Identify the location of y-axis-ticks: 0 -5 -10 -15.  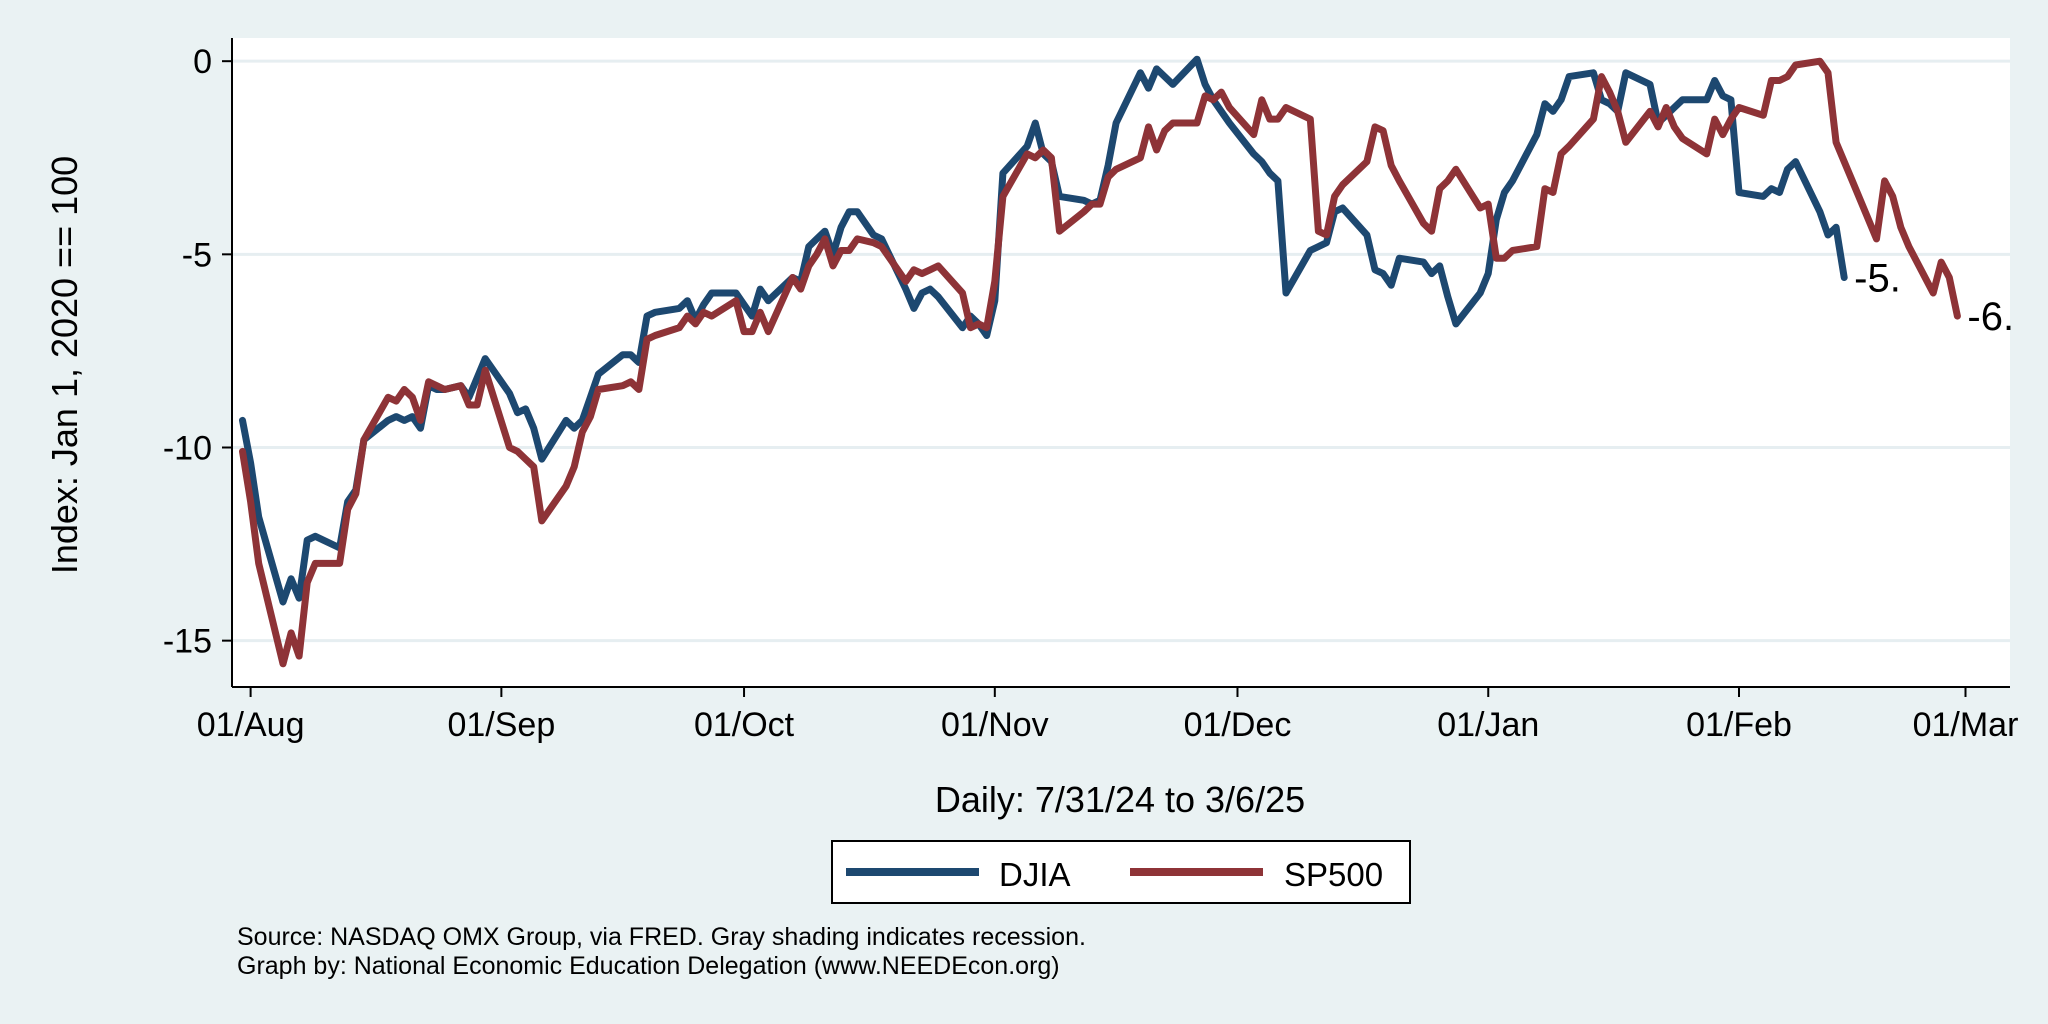
(197, 352).